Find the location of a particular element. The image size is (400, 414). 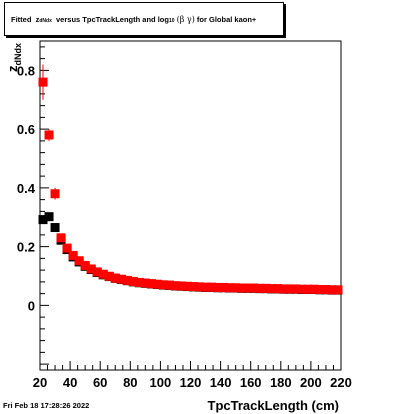

title-z: z is located at coordinates (37, 19).